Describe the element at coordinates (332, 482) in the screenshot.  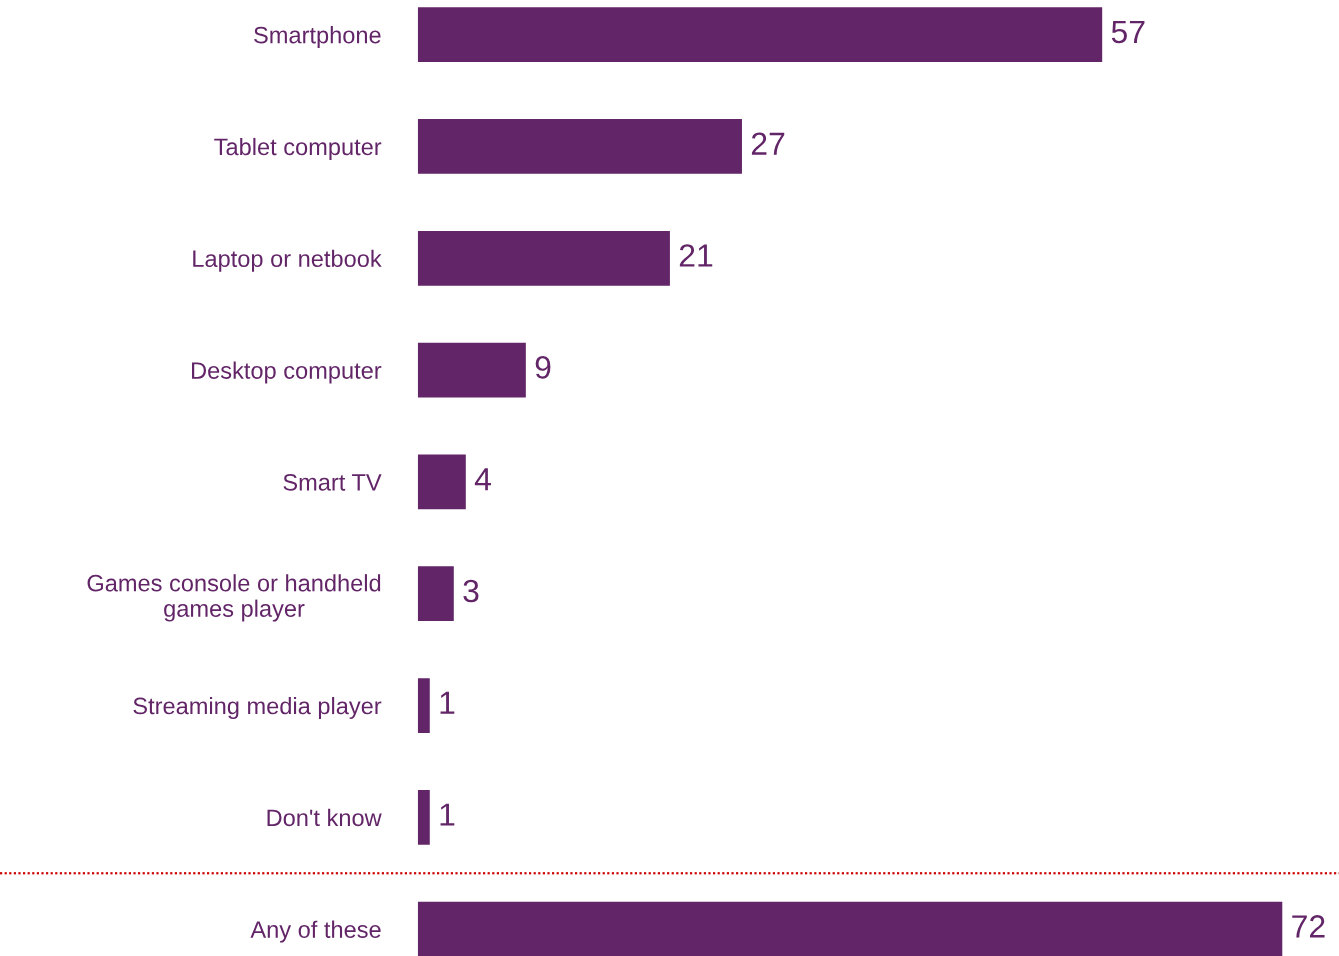
I see `y-tick-label: Smart TV` at that location.